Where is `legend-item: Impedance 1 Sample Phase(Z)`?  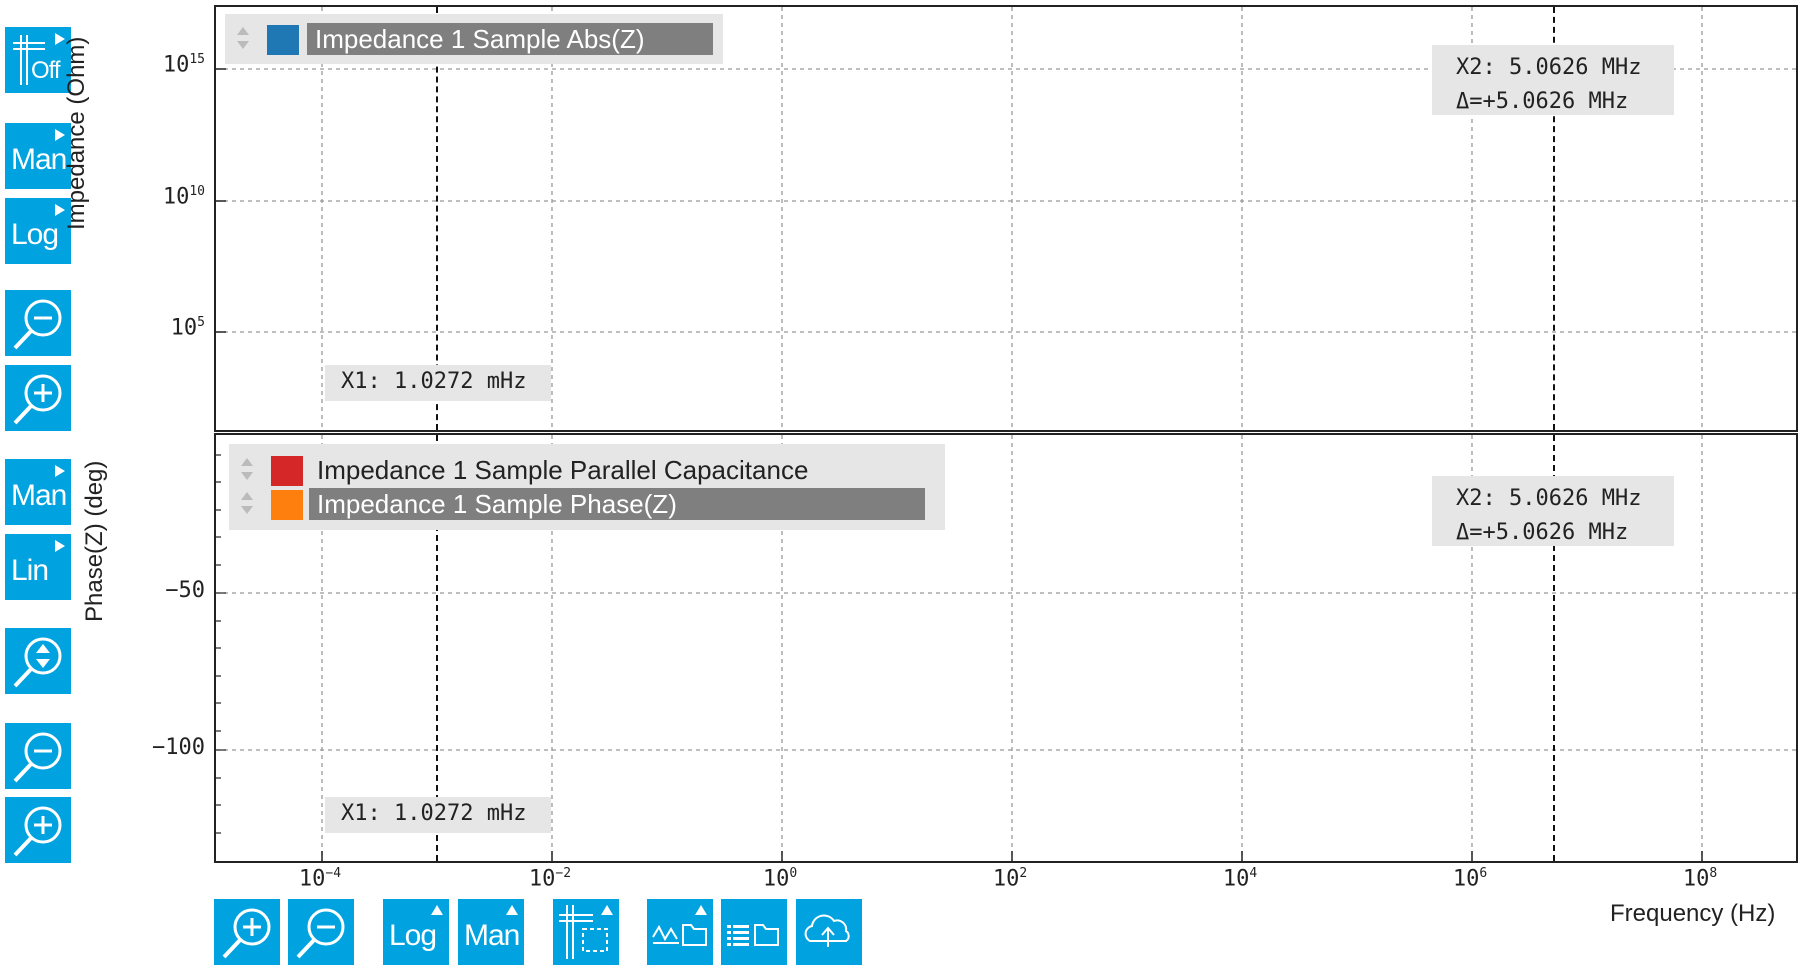 legend-item: Impedance 1 Sample Phase(Z) is located at coordinates (587, 503).